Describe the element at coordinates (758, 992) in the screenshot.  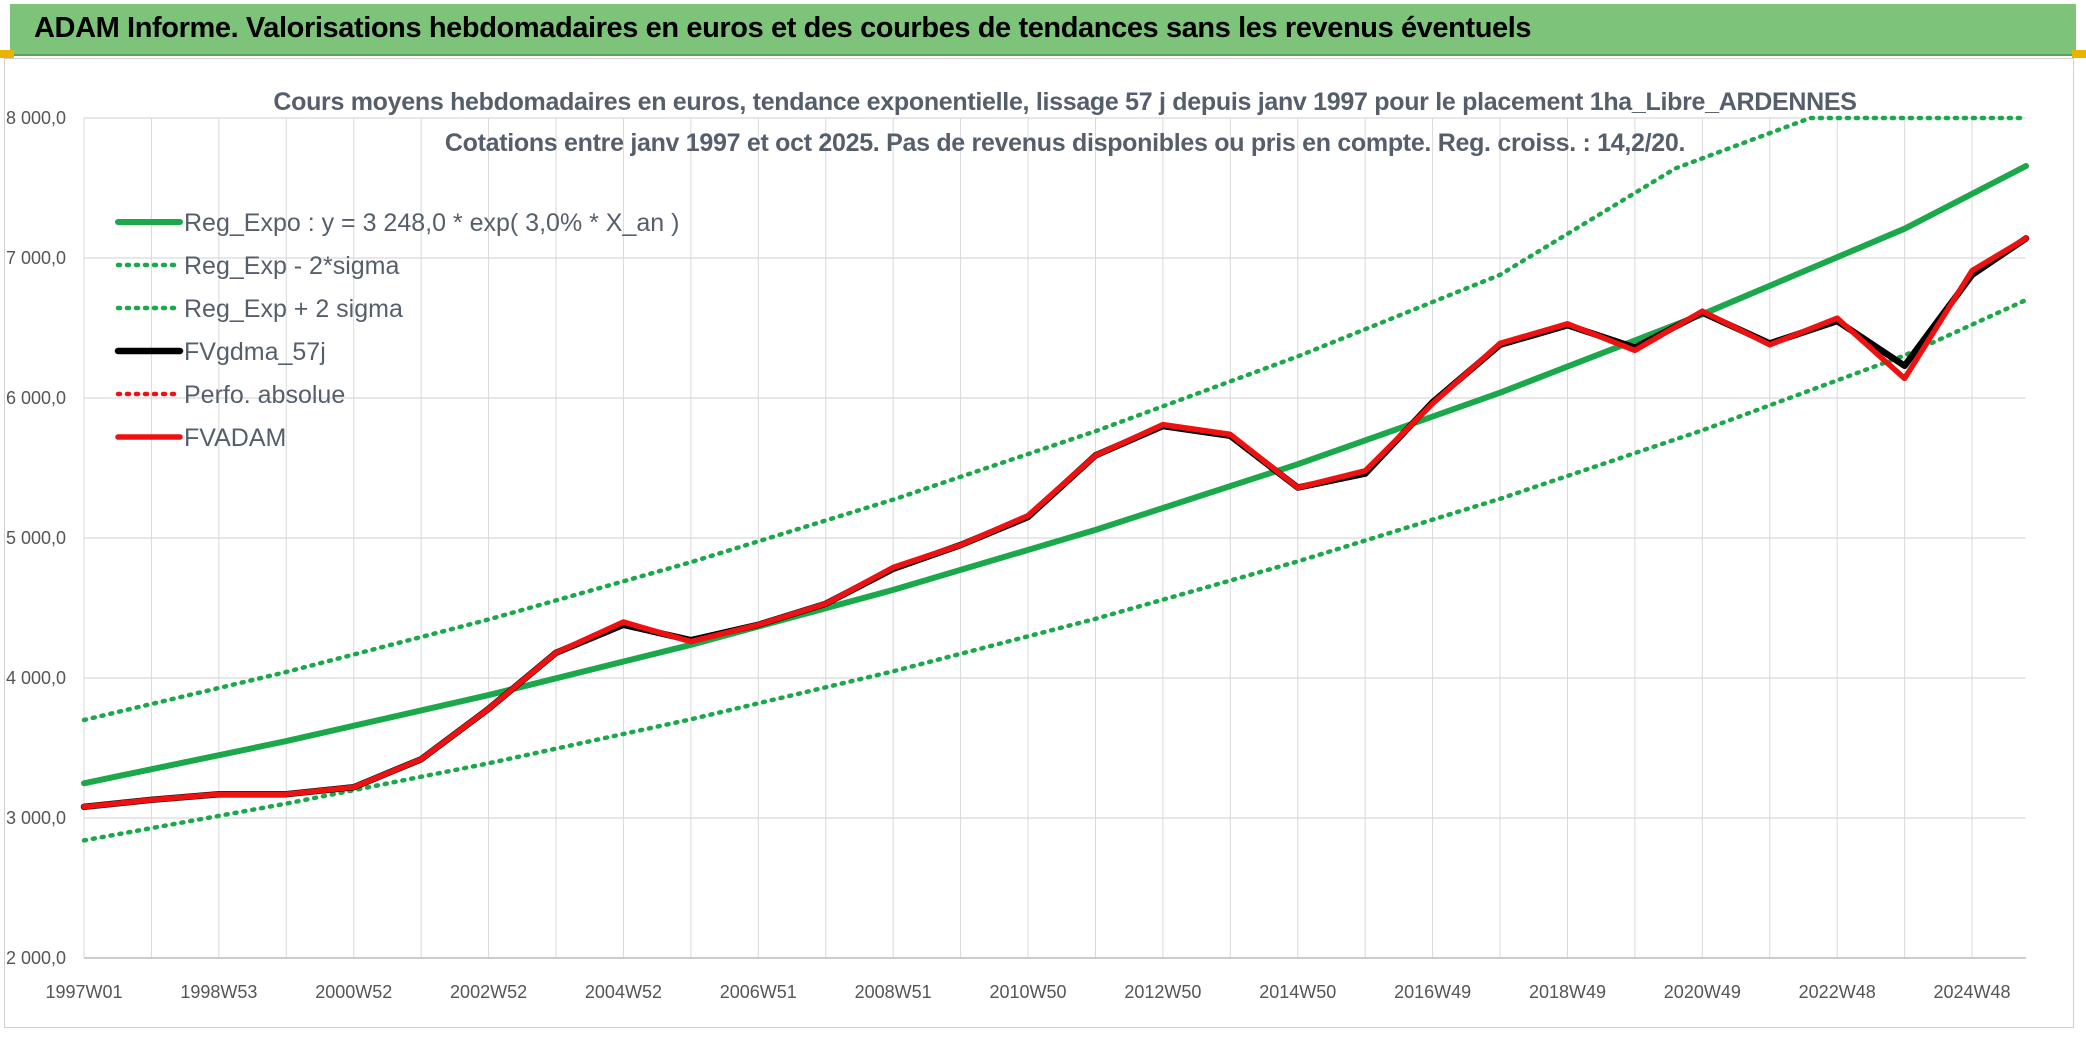
I see `x-tick-label: 2006W51` at that location.